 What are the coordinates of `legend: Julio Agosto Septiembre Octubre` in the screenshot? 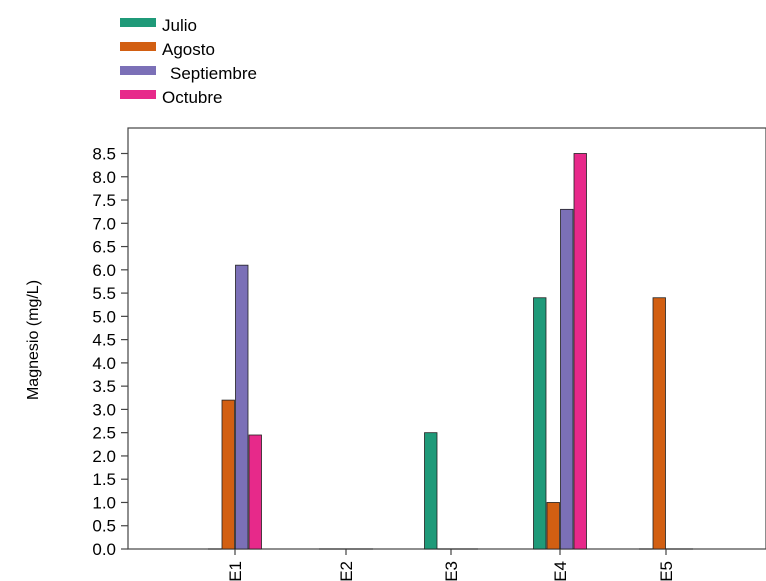 It's located at (188, 61).